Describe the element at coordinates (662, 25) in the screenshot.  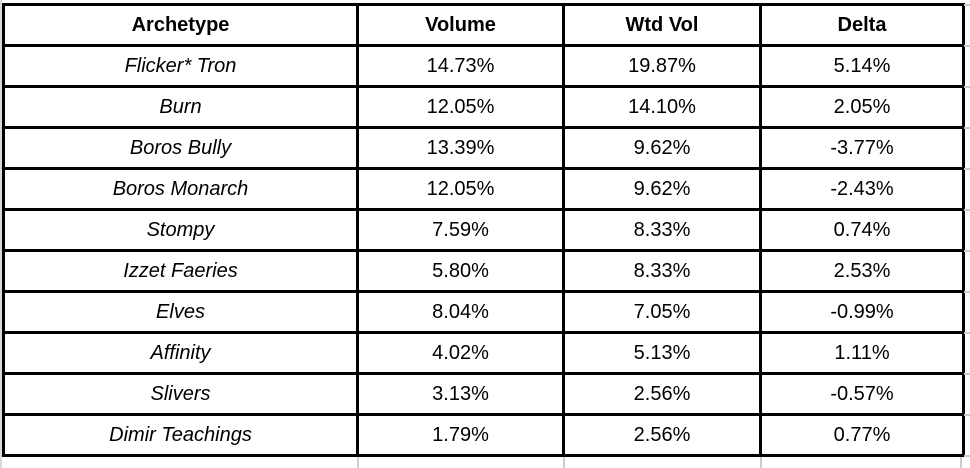
I see `column-header-wtd-vol: Wtd Vol` at that location.